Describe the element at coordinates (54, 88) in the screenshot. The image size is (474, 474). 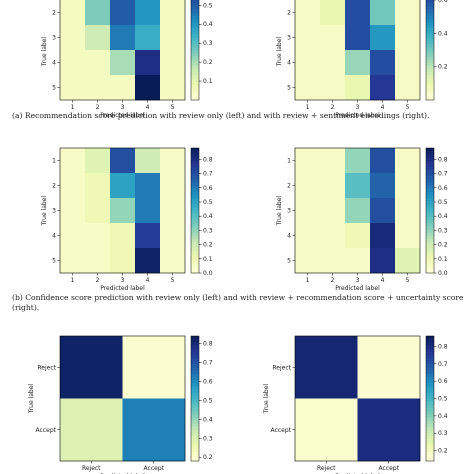
I see `y-tick-label: 5` at that location.